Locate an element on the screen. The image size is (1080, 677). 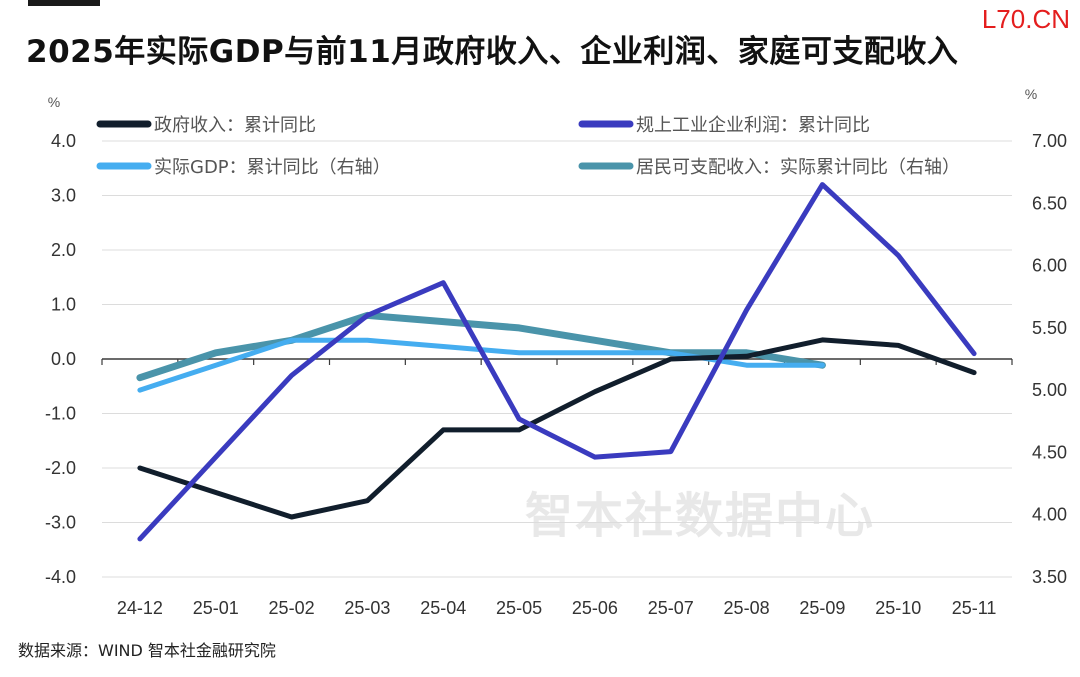
x-axis-tick-label: 24-12 is located at coordinates (140, 608).